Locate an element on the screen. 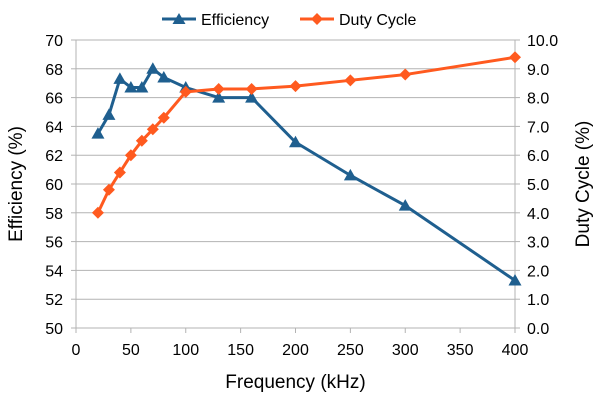  y-left-tick-label: 54 is located at coordinates (54, 271).